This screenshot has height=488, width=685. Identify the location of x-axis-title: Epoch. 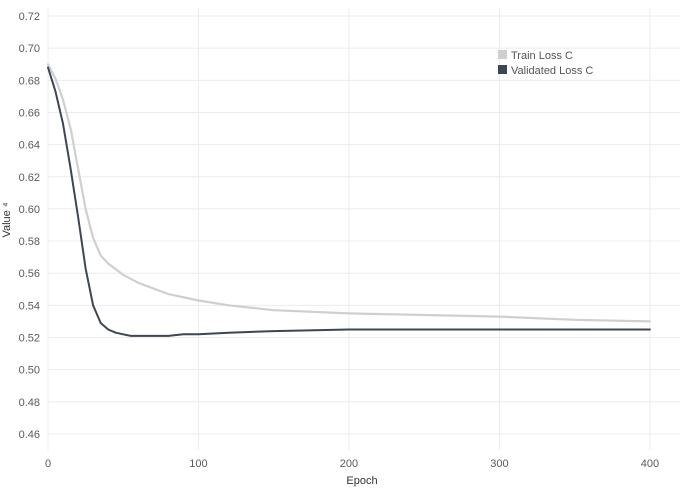
(361, 481).